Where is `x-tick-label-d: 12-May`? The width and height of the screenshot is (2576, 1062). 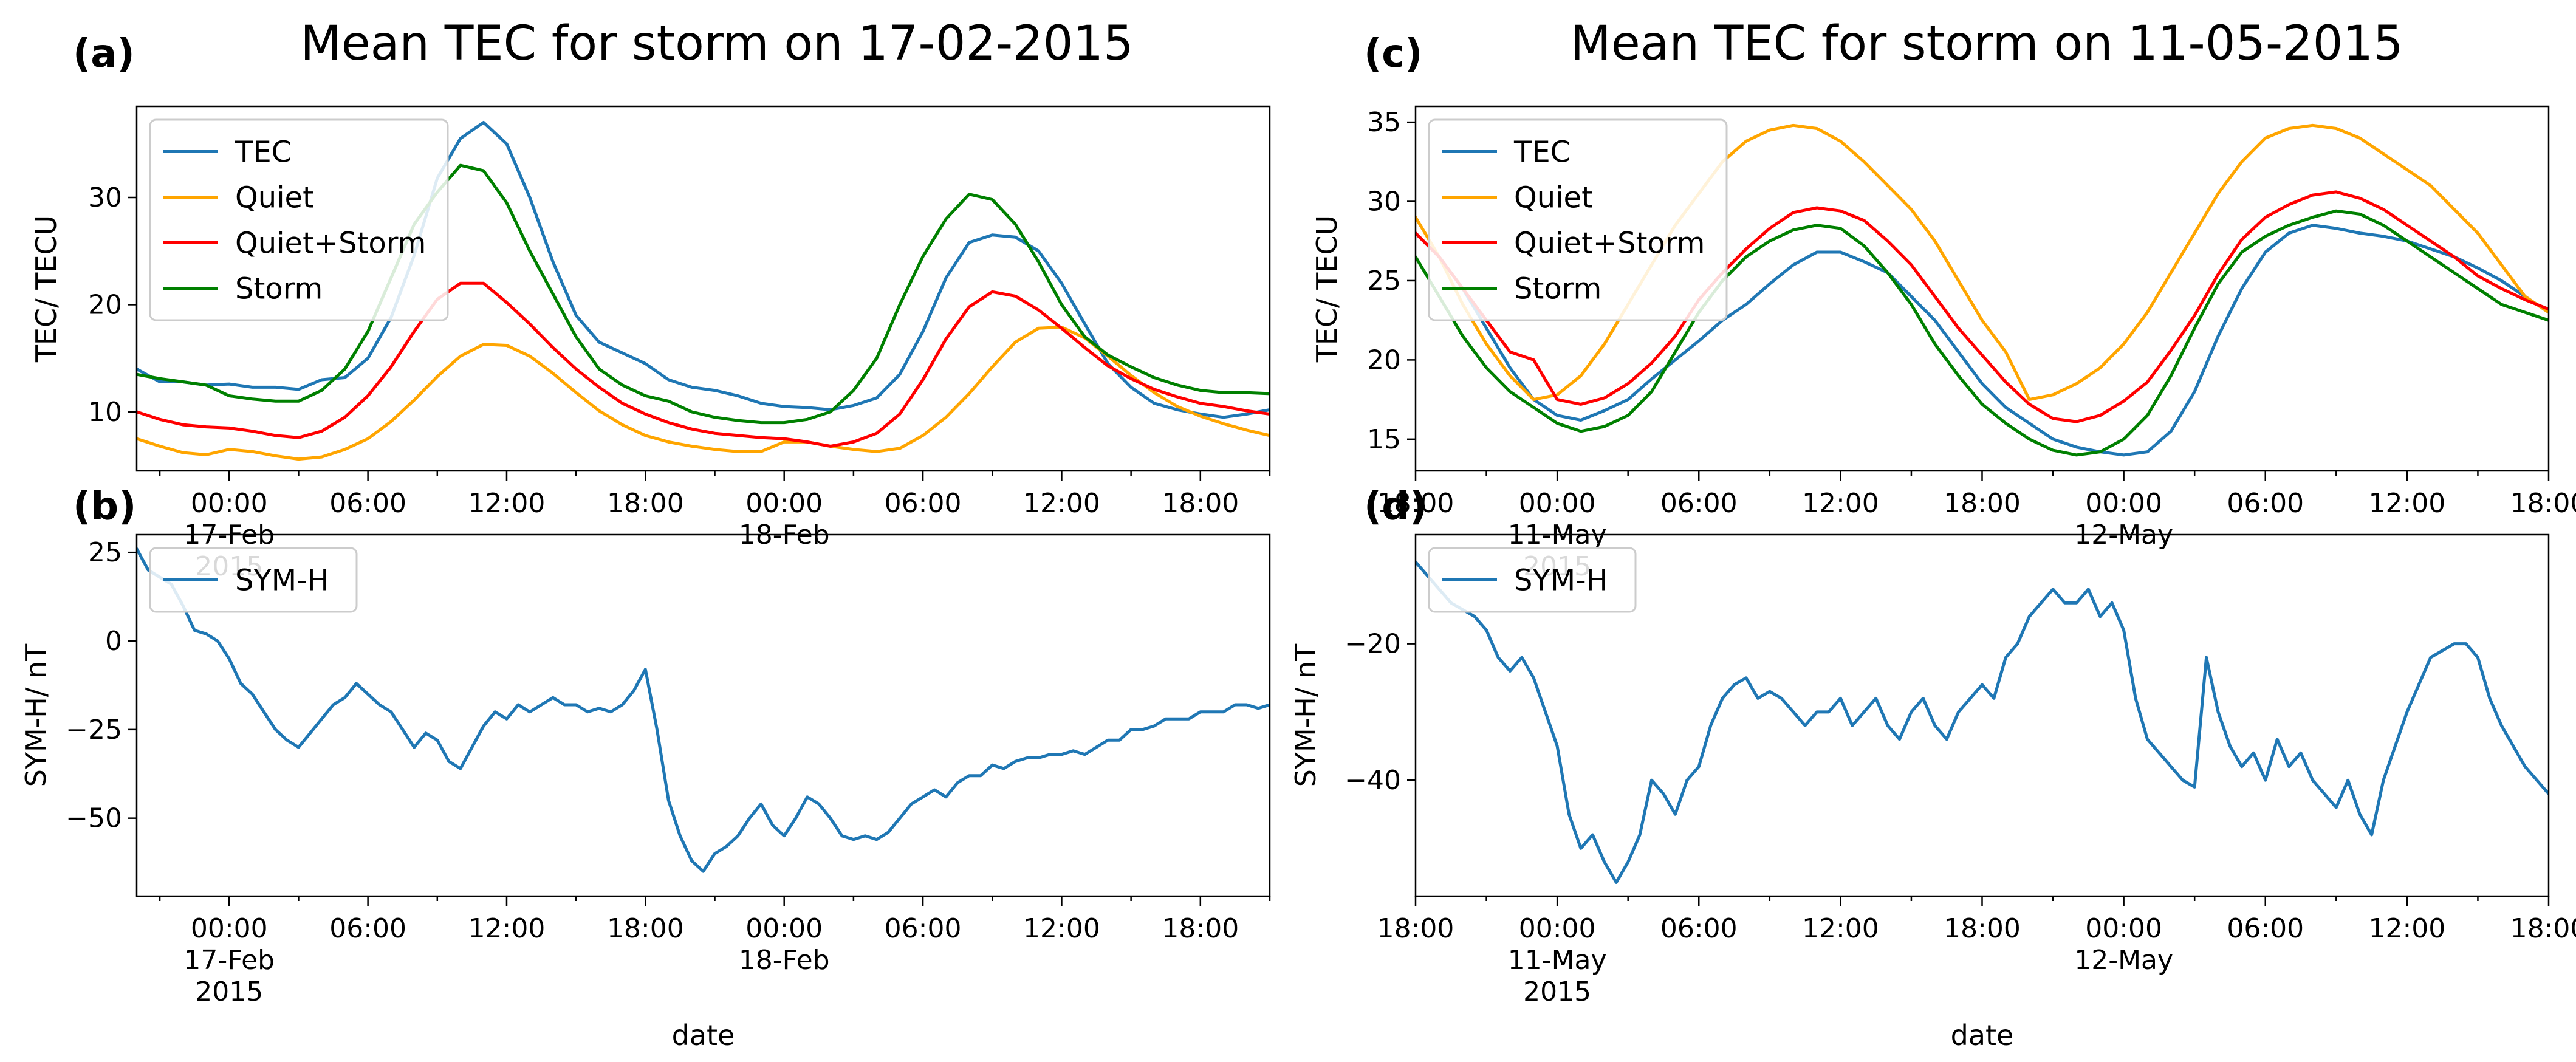 x-tick-label-d: 12-May is located at coordinates (2123, 960).